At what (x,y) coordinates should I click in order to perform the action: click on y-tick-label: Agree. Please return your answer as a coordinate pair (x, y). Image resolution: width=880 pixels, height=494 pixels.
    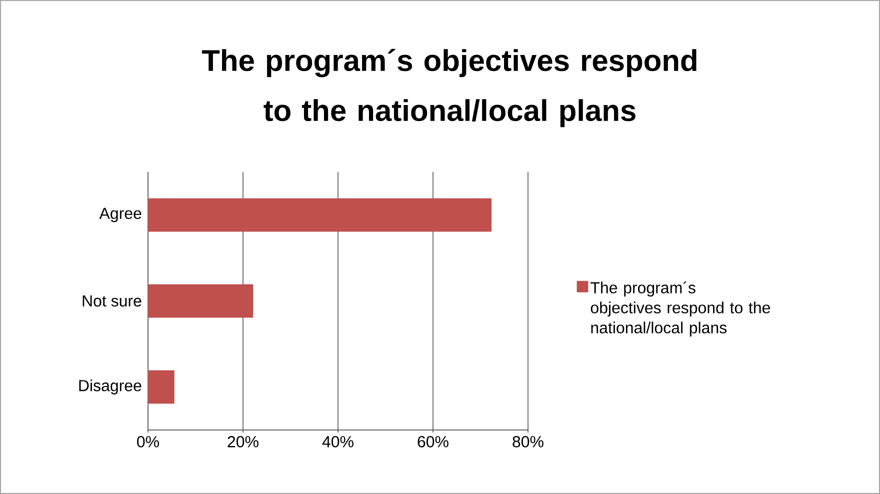
    Looking at the image, I should click on (120, 215).